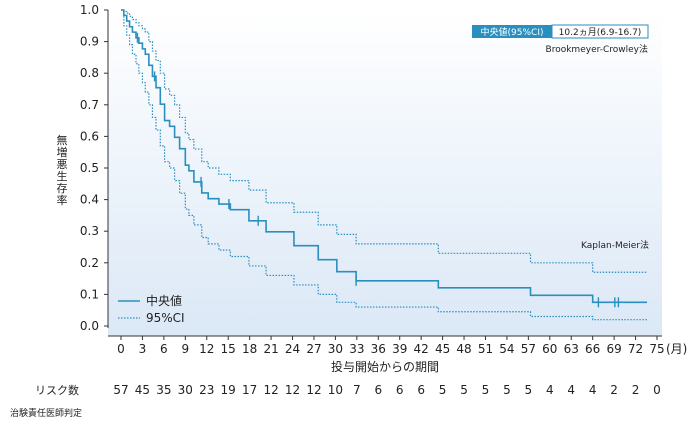 Image resolution: width=700 pixels, height=422 pixels. What do you see at coordinates (164, 349) in the screenshot?
I see `x-tick-label: 6` at bounding box center [164, 349].